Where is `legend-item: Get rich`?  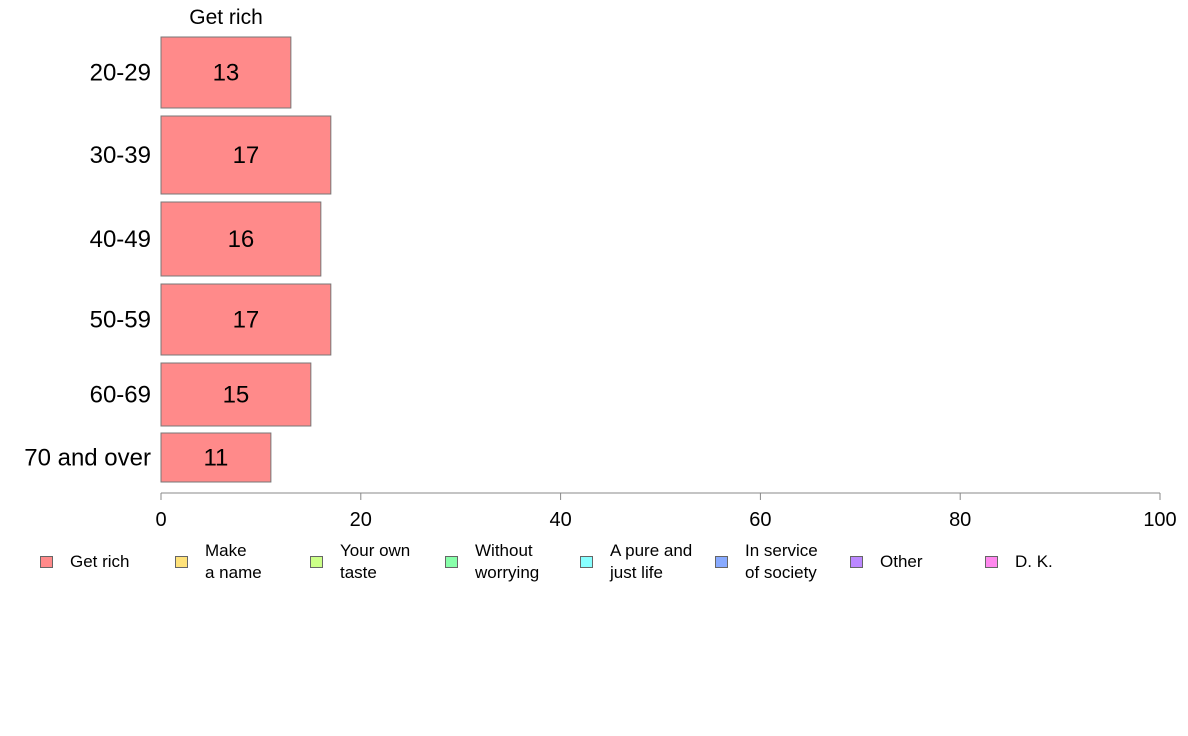
legend-item: Get rich is located at coordinates (85, 562).